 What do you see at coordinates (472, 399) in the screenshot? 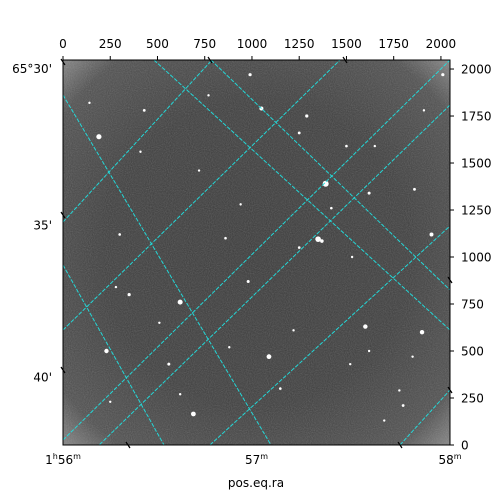
I see `y-tick-label: 250` at bounding box center [472, 399].